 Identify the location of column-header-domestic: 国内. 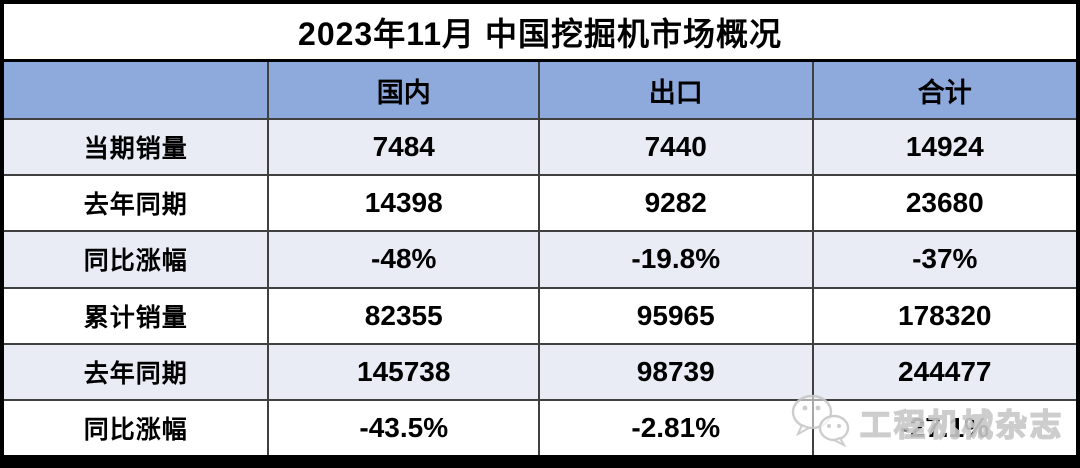
(402, 90).